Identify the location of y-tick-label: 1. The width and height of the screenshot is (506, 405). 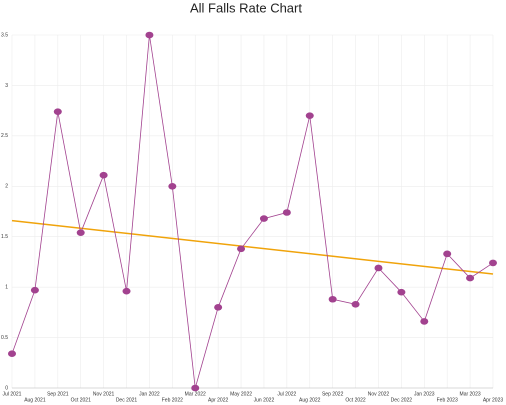
(6, 287).